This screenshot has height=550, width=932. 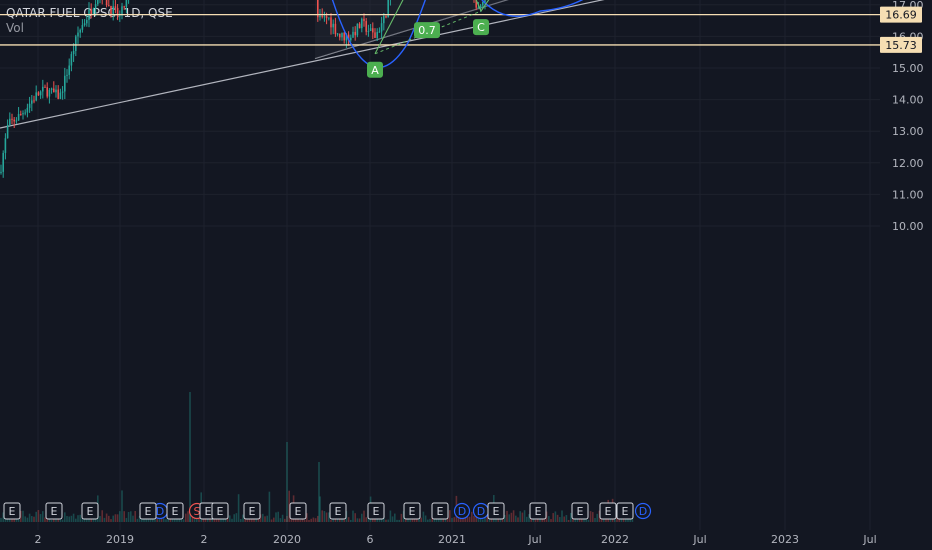 I want to click on dividend-marker-text: D, so click(x=462, y=511).